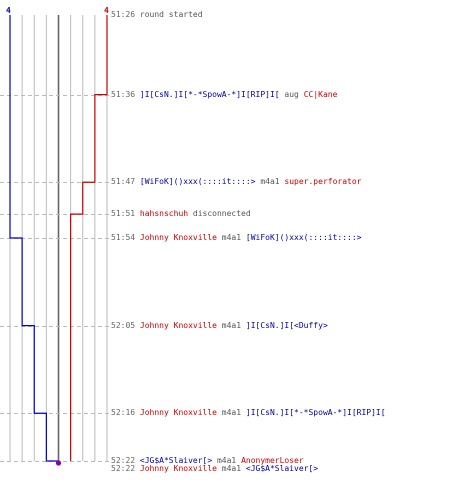 This screenshot has height=500, width=450. I want to click on event-time: 51:54, so click(125, 237).